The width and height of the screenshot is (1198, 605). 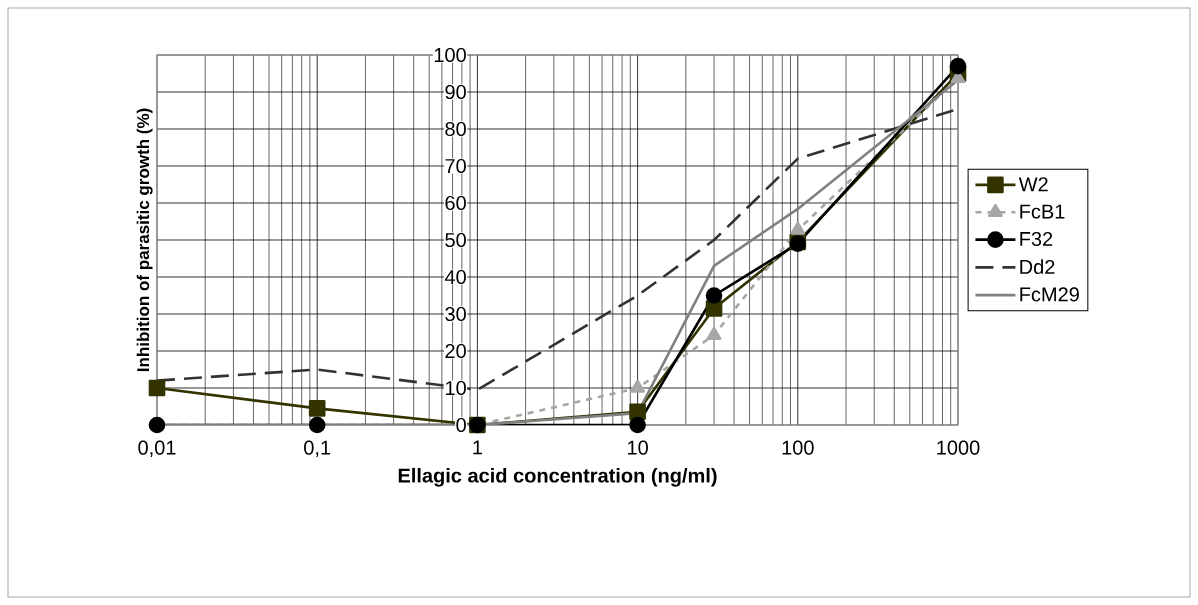 I want to click on y-tick-label: 0, so click(x=461, y=425).